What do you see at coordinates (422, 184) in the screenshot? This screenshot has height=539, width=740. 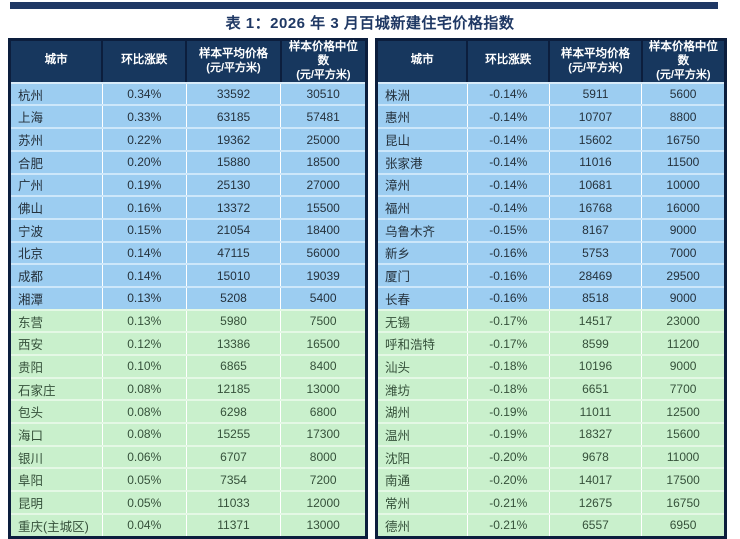 I see `cell-city: 漳州` at bounding box center [422, 184].